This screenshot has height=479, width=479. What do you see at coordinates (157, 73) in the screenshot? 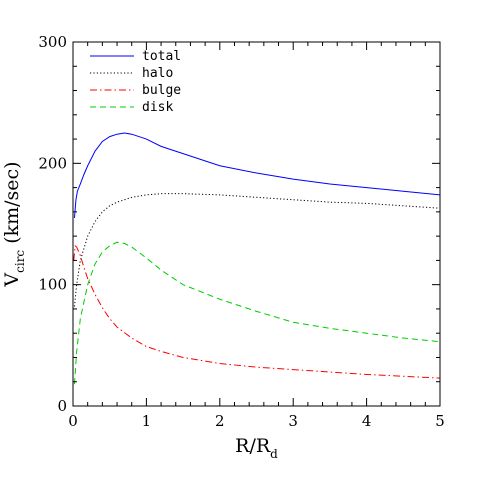
I see `legend-label-halo: halo` at bounding box center [157, 73].